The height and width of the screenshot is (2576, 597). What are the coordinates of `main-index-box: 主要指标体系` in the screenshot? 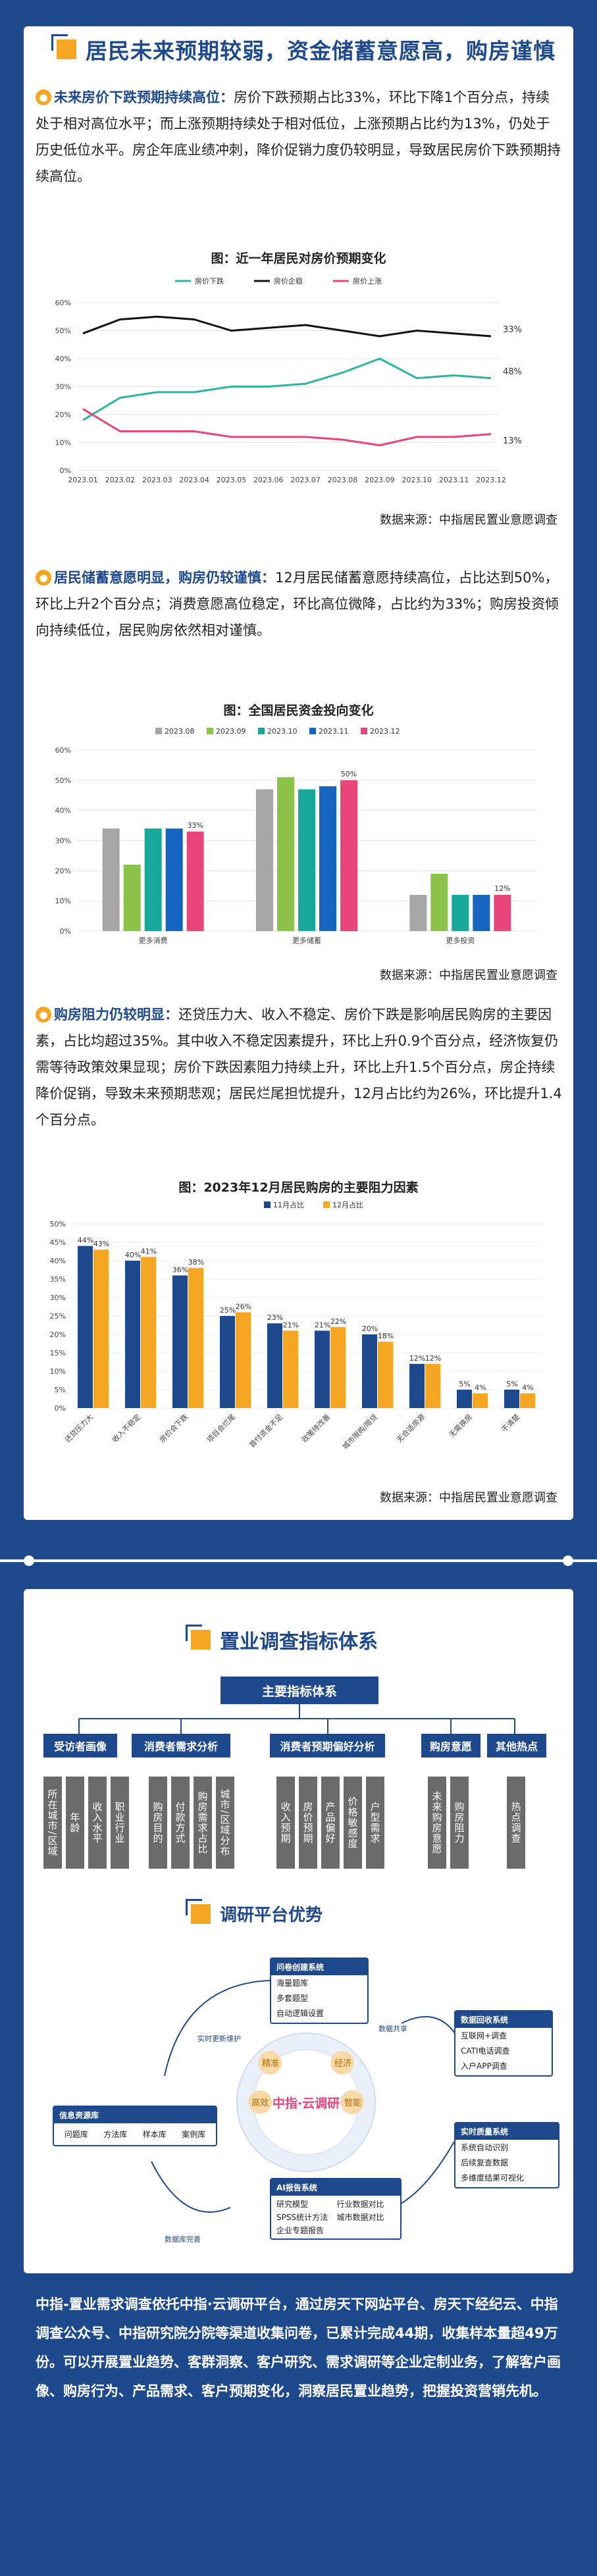 It's located at (299, 1690).